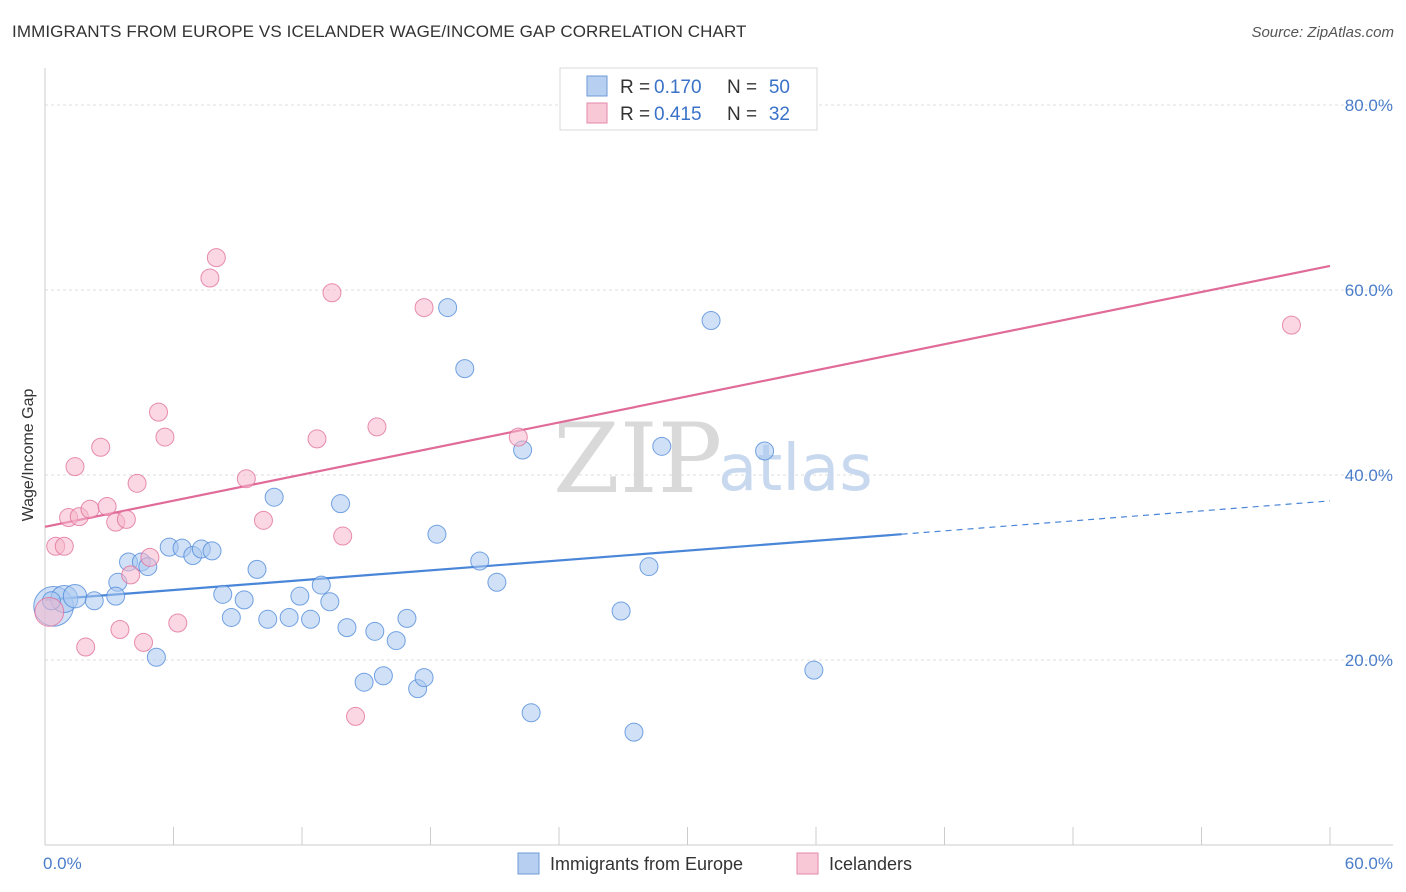  Describe the element at coordinates (528, 863) in the screenshot. I see `series-legend-swatch-europe` at that location.